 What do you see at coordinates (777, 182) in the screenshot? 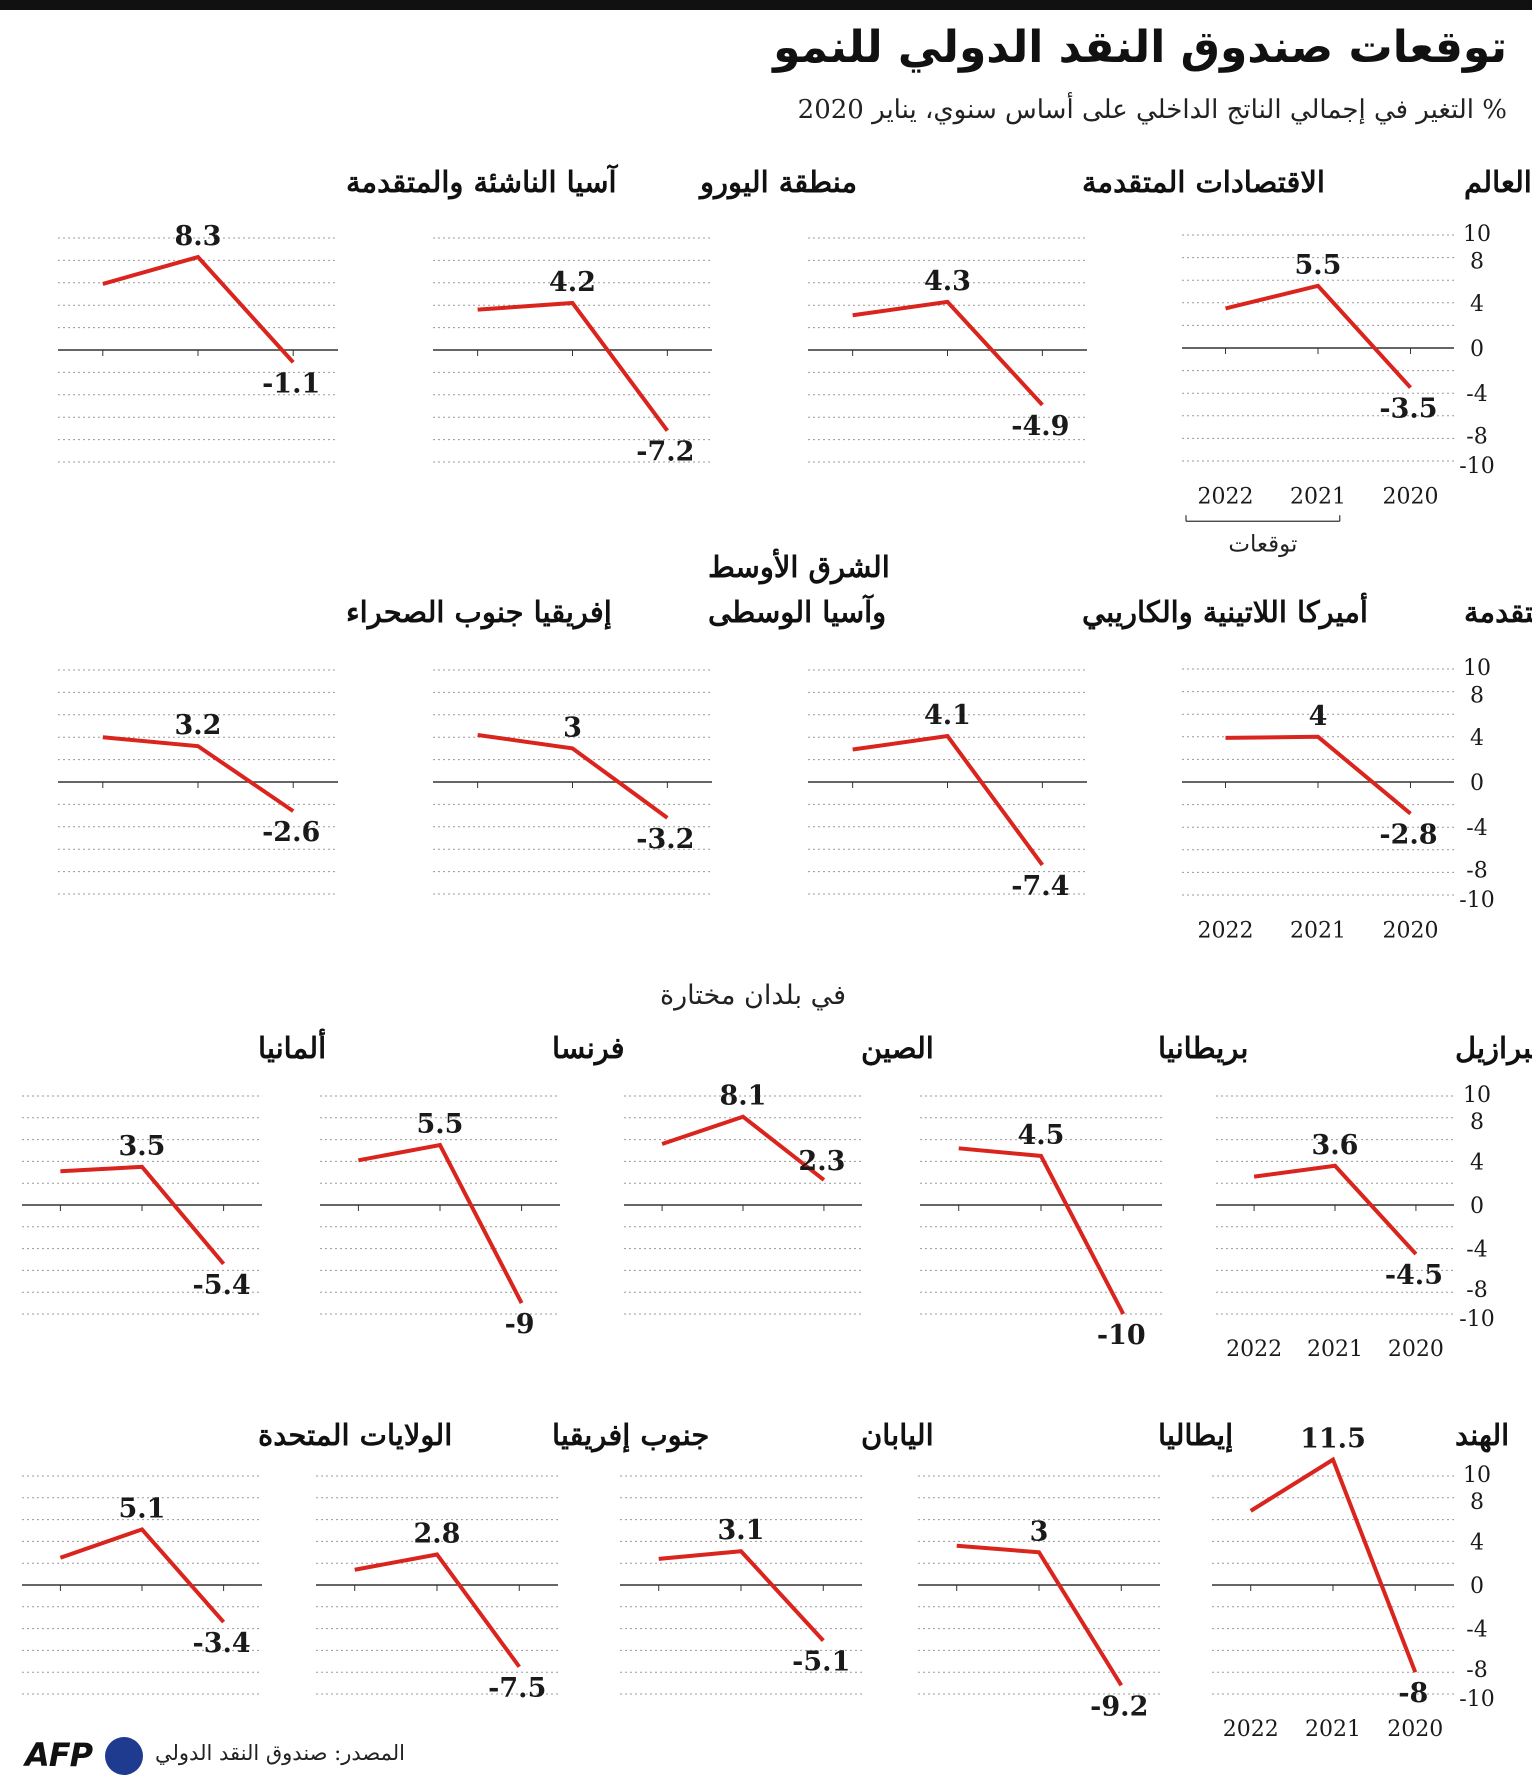
I see `chart-title: منطقة اليورو` at bounding box center [777, 182].